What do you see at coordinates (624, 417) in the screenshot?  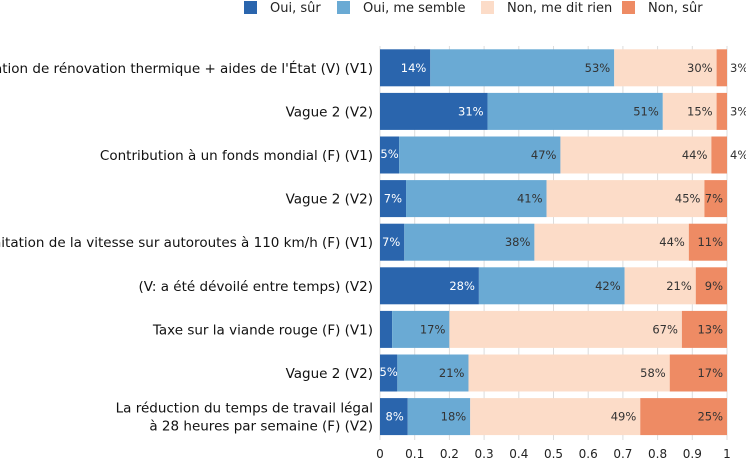 I see `data-label: 49%` at bounding box center [624, 417].